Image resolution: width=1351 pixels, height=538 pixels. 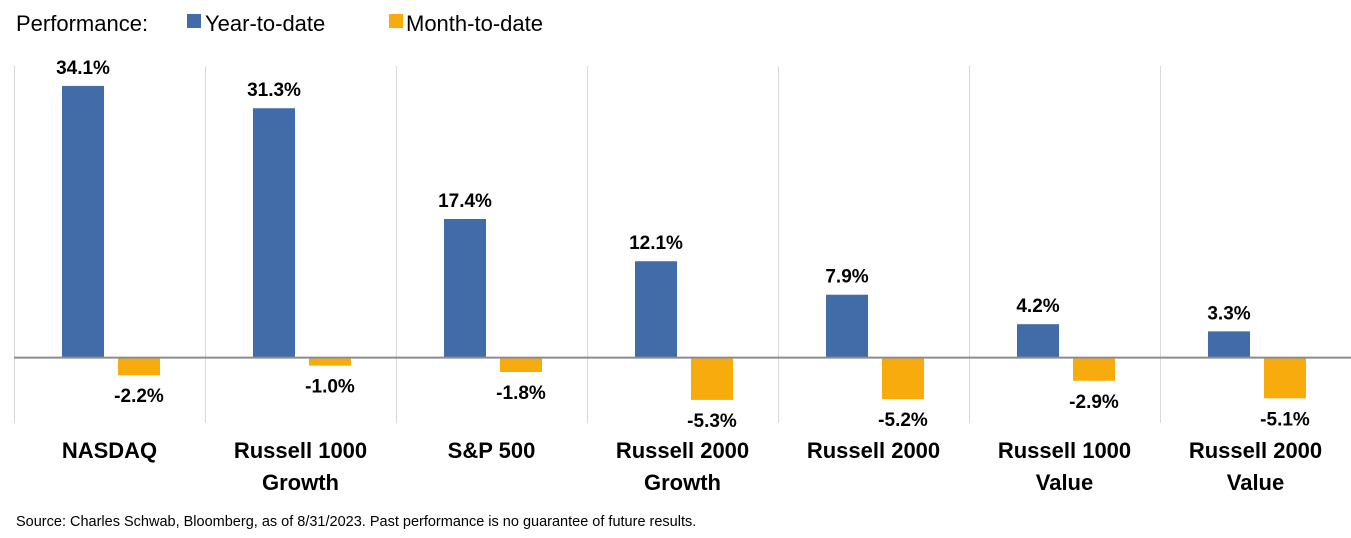 What do you see at coordinates (109, 450) in the screenshot?
I see `category-label-nasdaq: NASDAQ` at bounding box center [109, 450].